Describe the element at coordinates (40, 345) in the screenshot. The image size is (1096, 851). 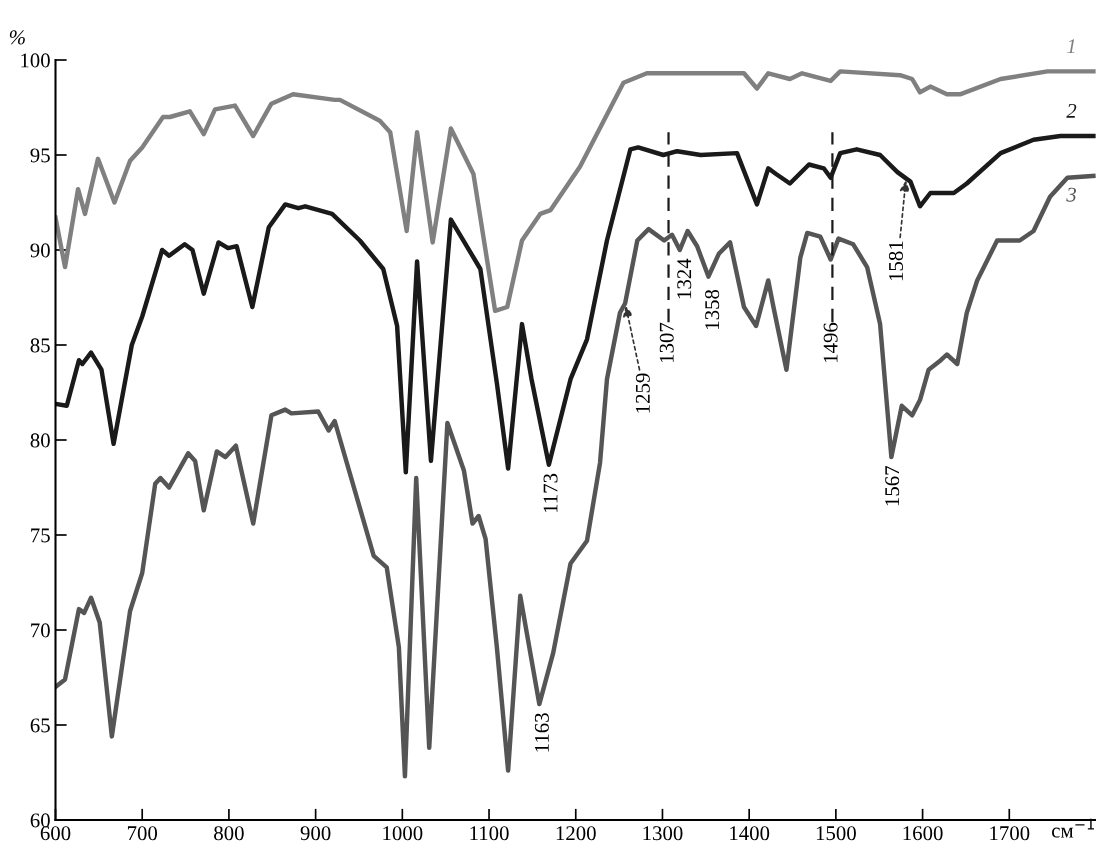
I see `y-tick-label: 85` at that location.